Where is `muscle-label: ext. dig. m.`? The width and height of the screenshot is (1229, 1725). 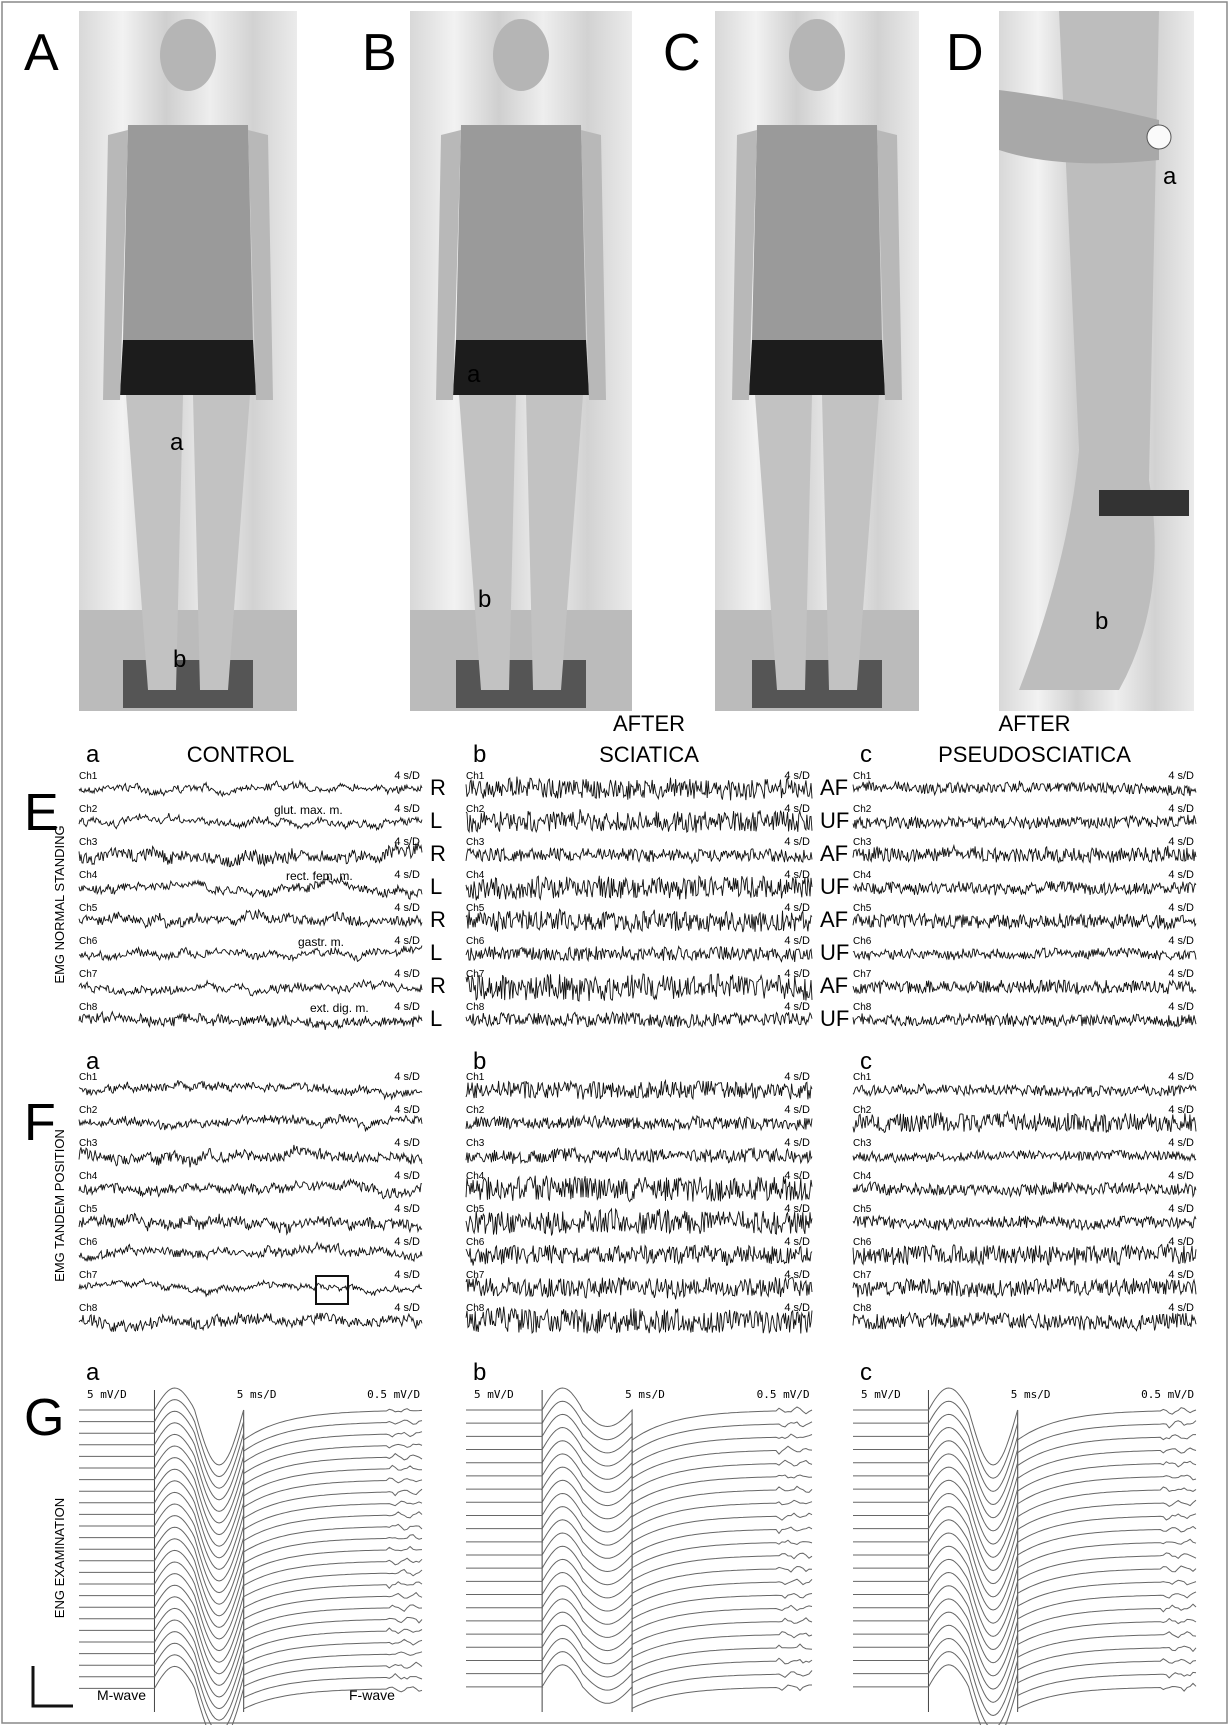 muscle-label: ext. dig. m. is located at coordinates (339, 1008).